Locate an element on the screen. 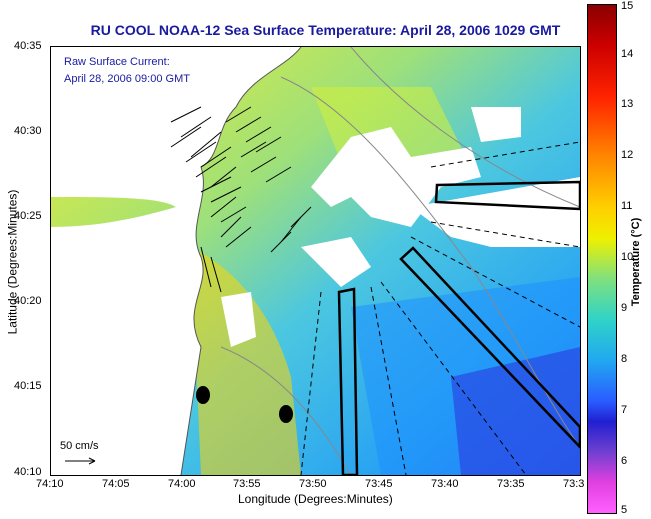 Image resolution: width=651 pixels, height=519 pixels. y-axis-label: Latitude (Degrees:Minutes) is located at coordinates (12, 262).